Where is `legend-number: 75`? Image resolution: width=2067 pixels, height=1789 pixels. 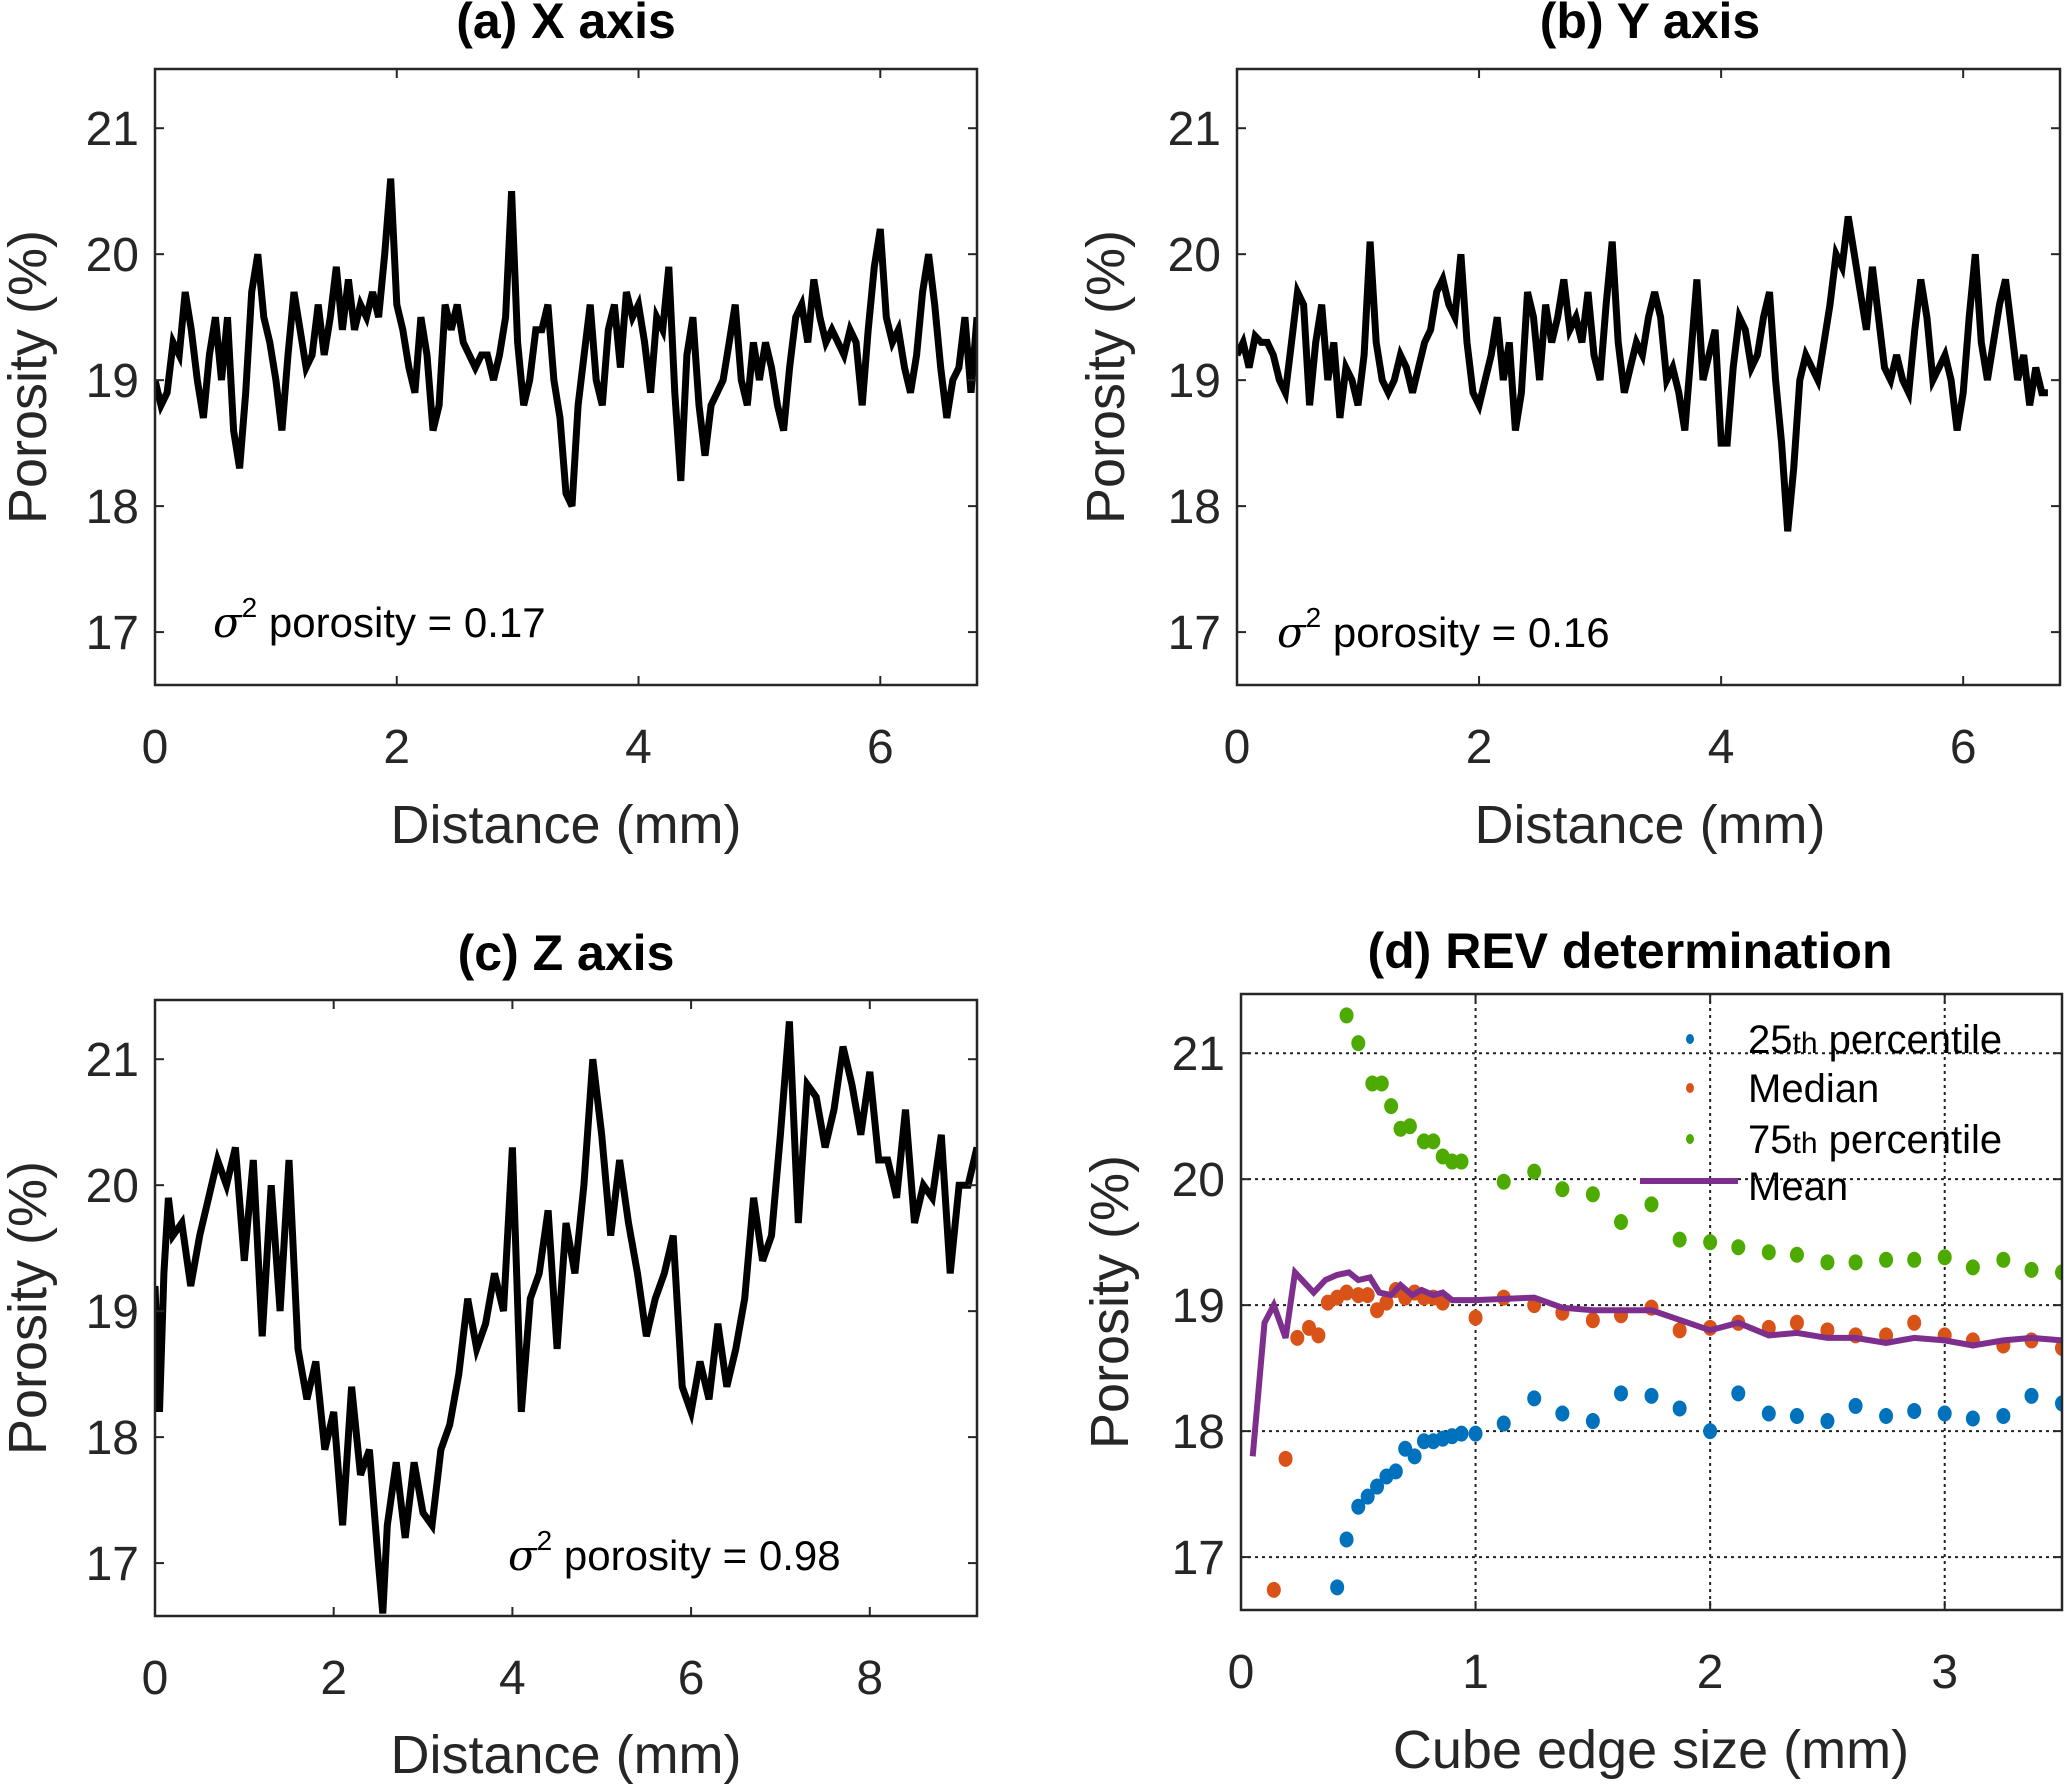 legend-number: 75 is located at coordinates (1770, 1140).